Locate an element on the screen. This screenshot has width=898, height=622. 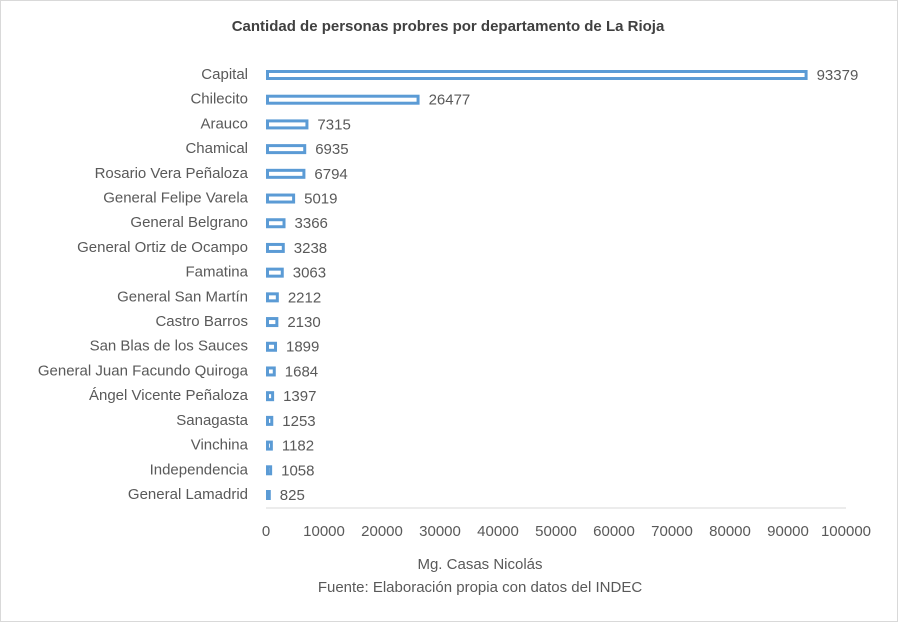
value-label: 7315 is located at coordinates (333, 124).